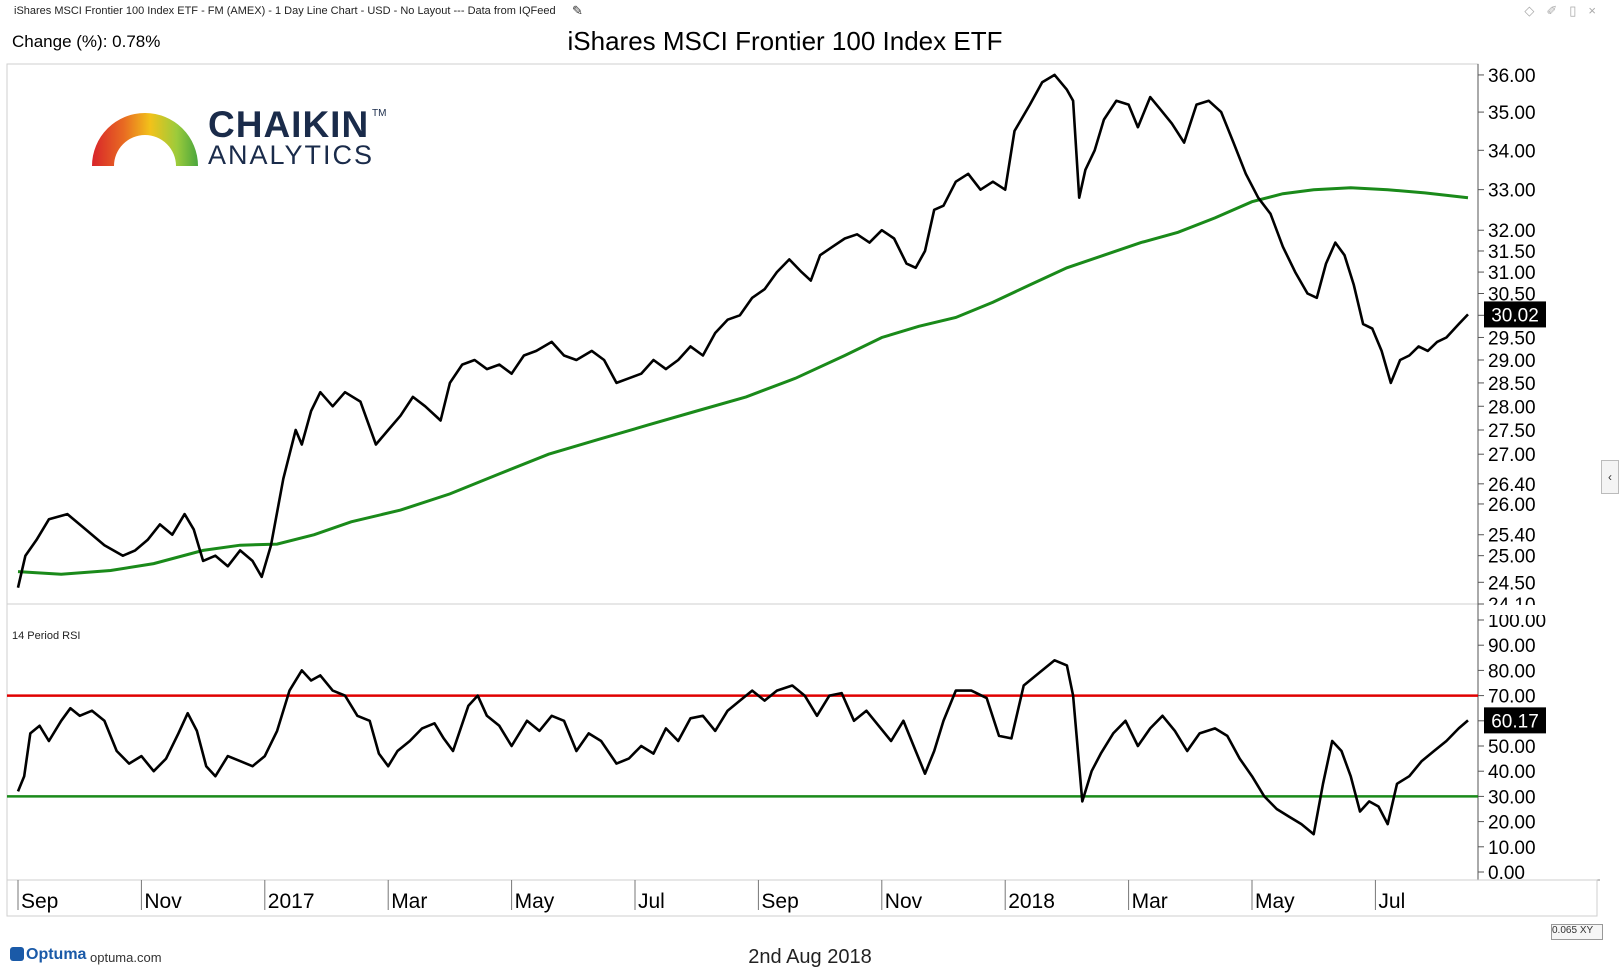 This screenshot has height=972, width=1620. Describe the element at coordinates (1512, 671) in the screenshot. I see `rsi-y-tick-label: 80.00` at that location.